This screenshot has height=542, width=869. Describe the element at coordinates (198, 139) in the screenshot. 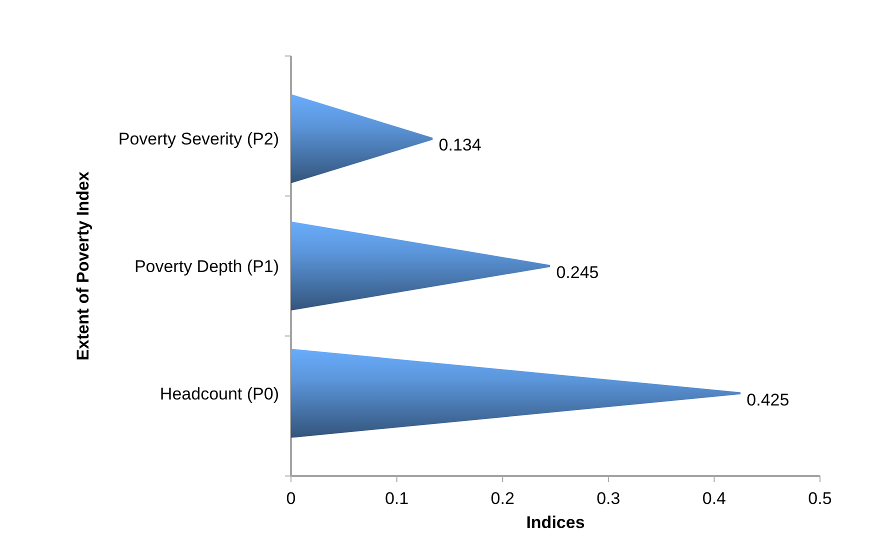

I see `y-tick-label: Poverty Severity (P2)` at that location.